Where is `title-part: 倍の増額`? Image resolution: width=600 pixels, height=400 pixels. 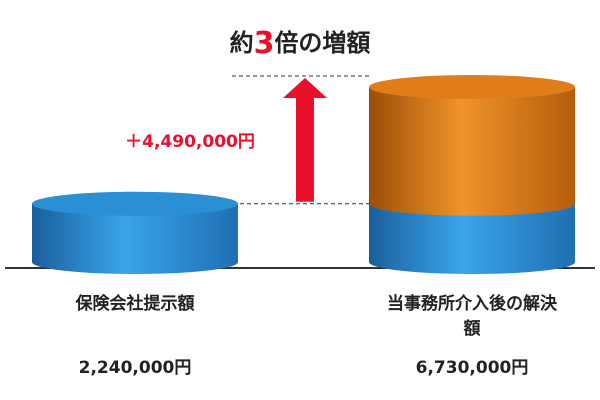 title-part: 倍の増額 is located at coordinates (322, 43).